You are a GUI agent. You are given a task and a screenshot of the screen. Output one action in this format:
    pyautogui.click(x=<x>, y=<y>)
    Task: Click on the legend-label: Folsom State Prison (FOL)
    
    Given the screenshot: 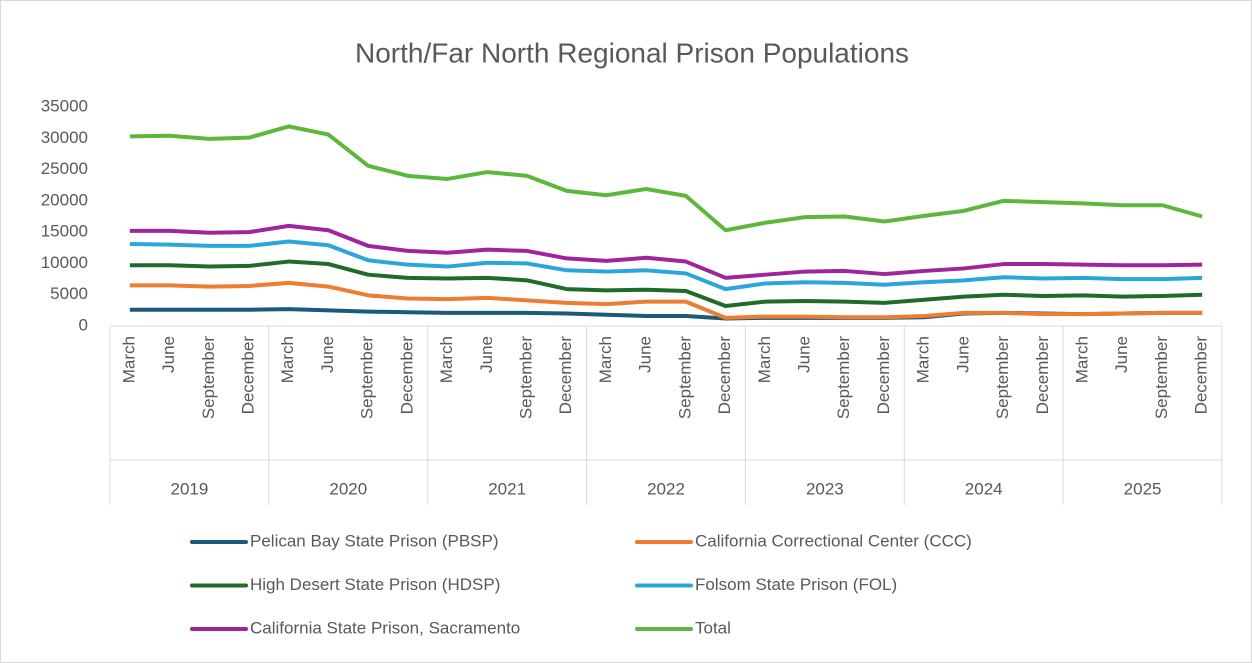 What is the action you would take?
    pyautogui.click(x=796, y=584)
    